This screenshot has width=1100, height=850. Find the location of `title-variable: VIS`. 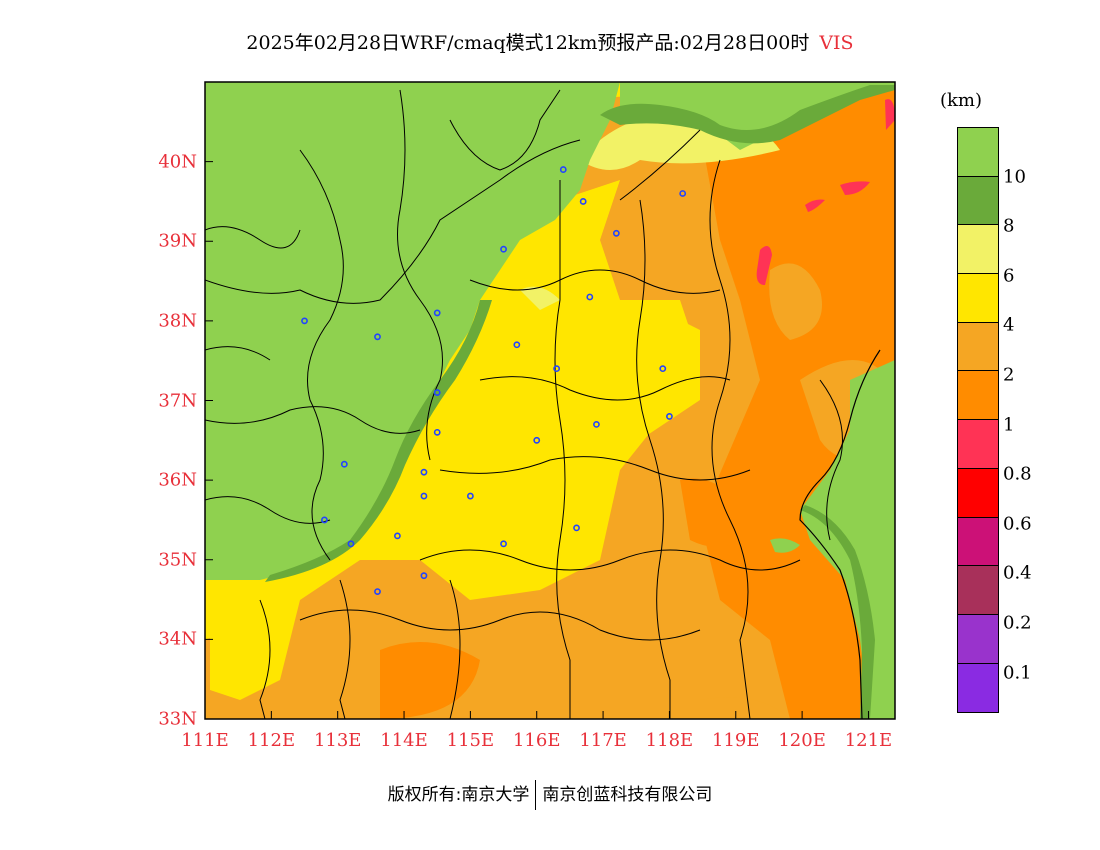

title-variable: VIS is located at coordinates (836, 43).